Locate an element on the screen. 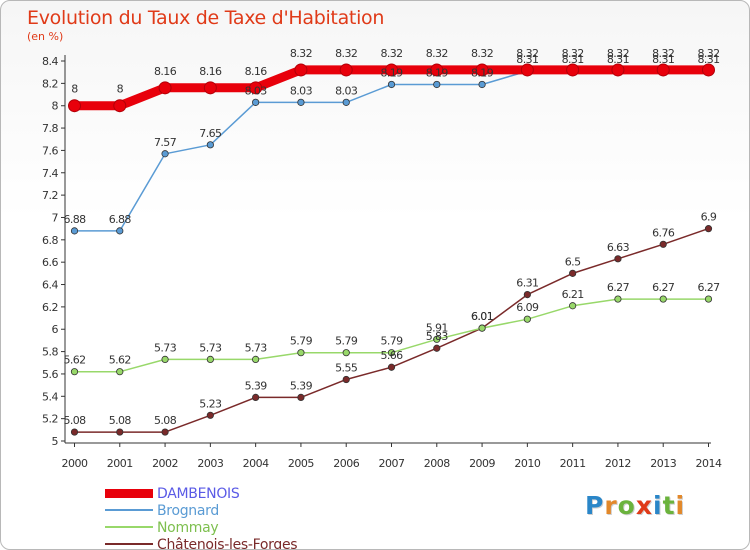  y-tick-label: 7.2 is located at coordinates (50, 195).